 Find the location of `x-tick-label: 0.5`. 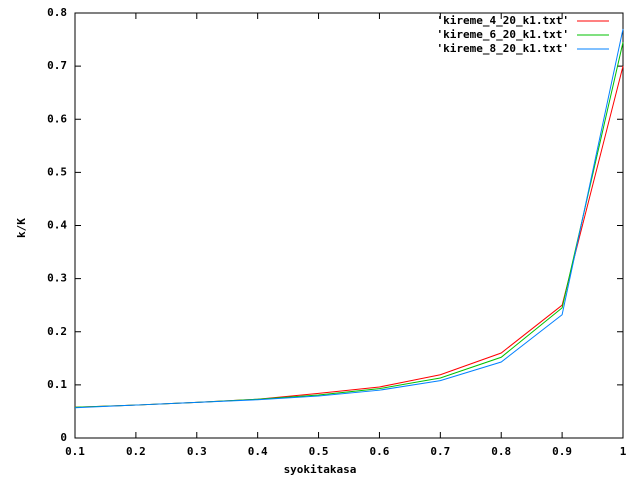

x-tick-label: 0.5 is located at coordinates (319, 451).